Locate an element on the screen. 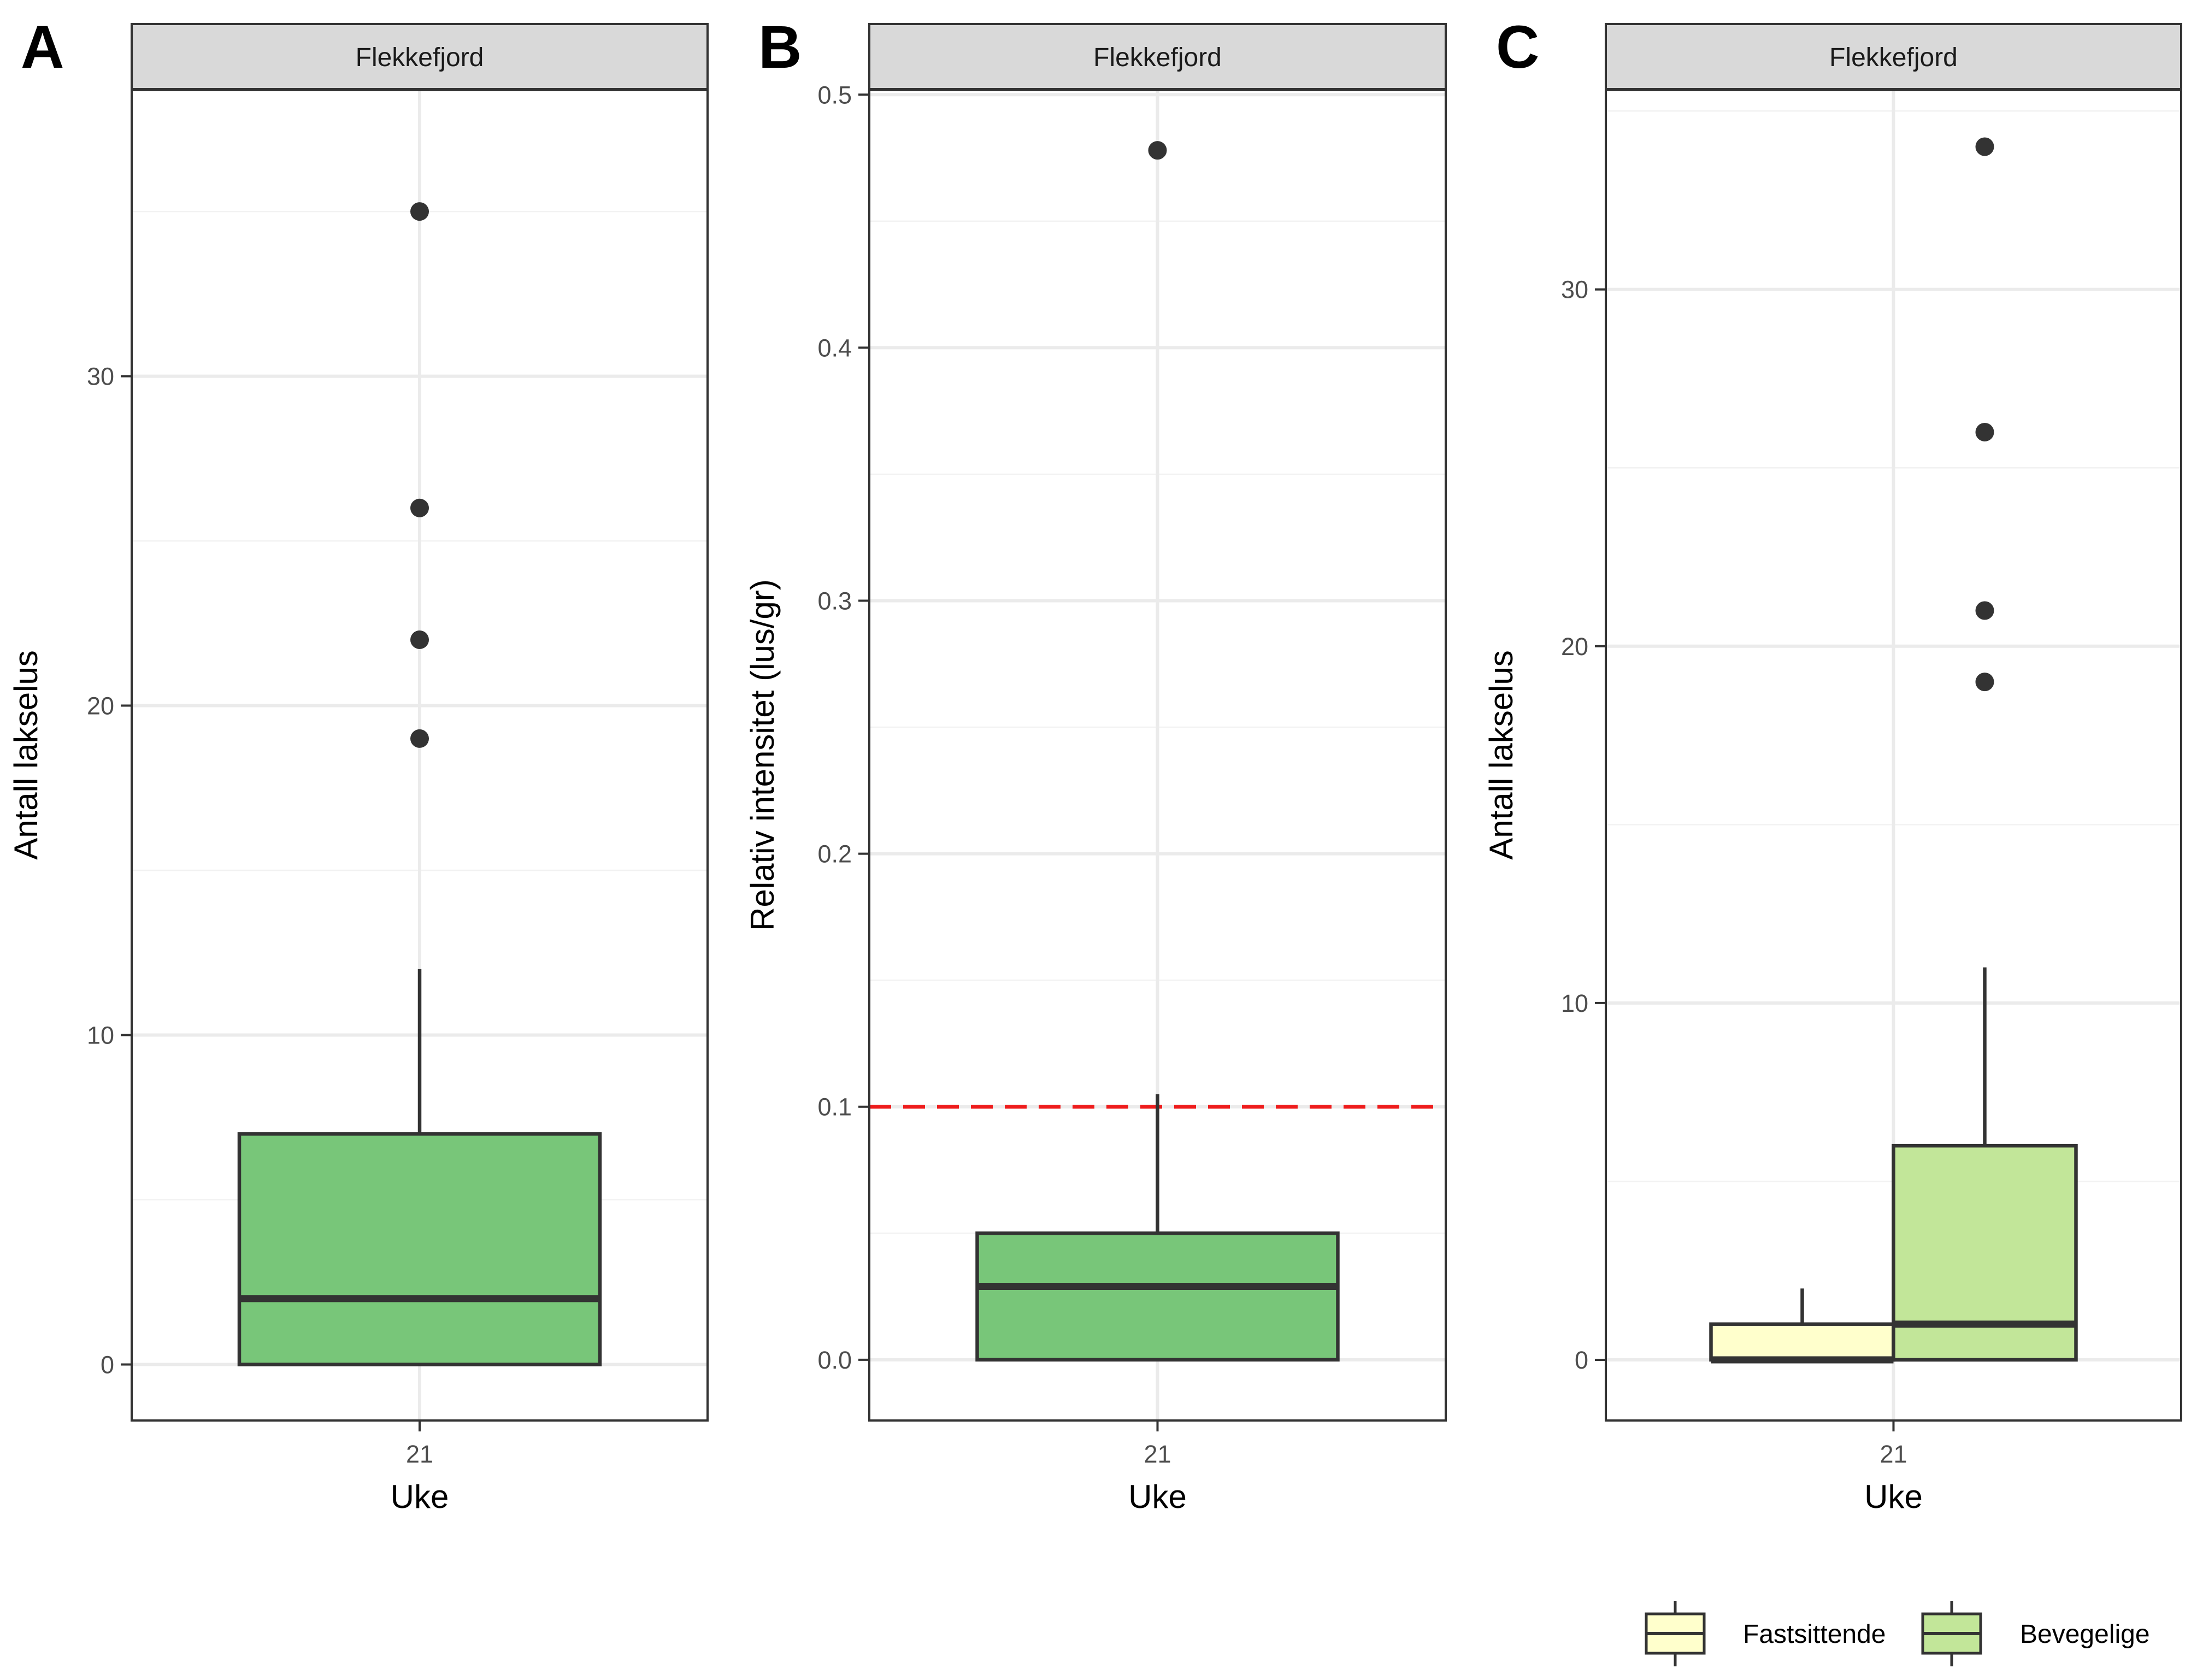 The height and width of the screenshot is (1680, 2197). panel-letter: A is located at coordinates (42, 47).